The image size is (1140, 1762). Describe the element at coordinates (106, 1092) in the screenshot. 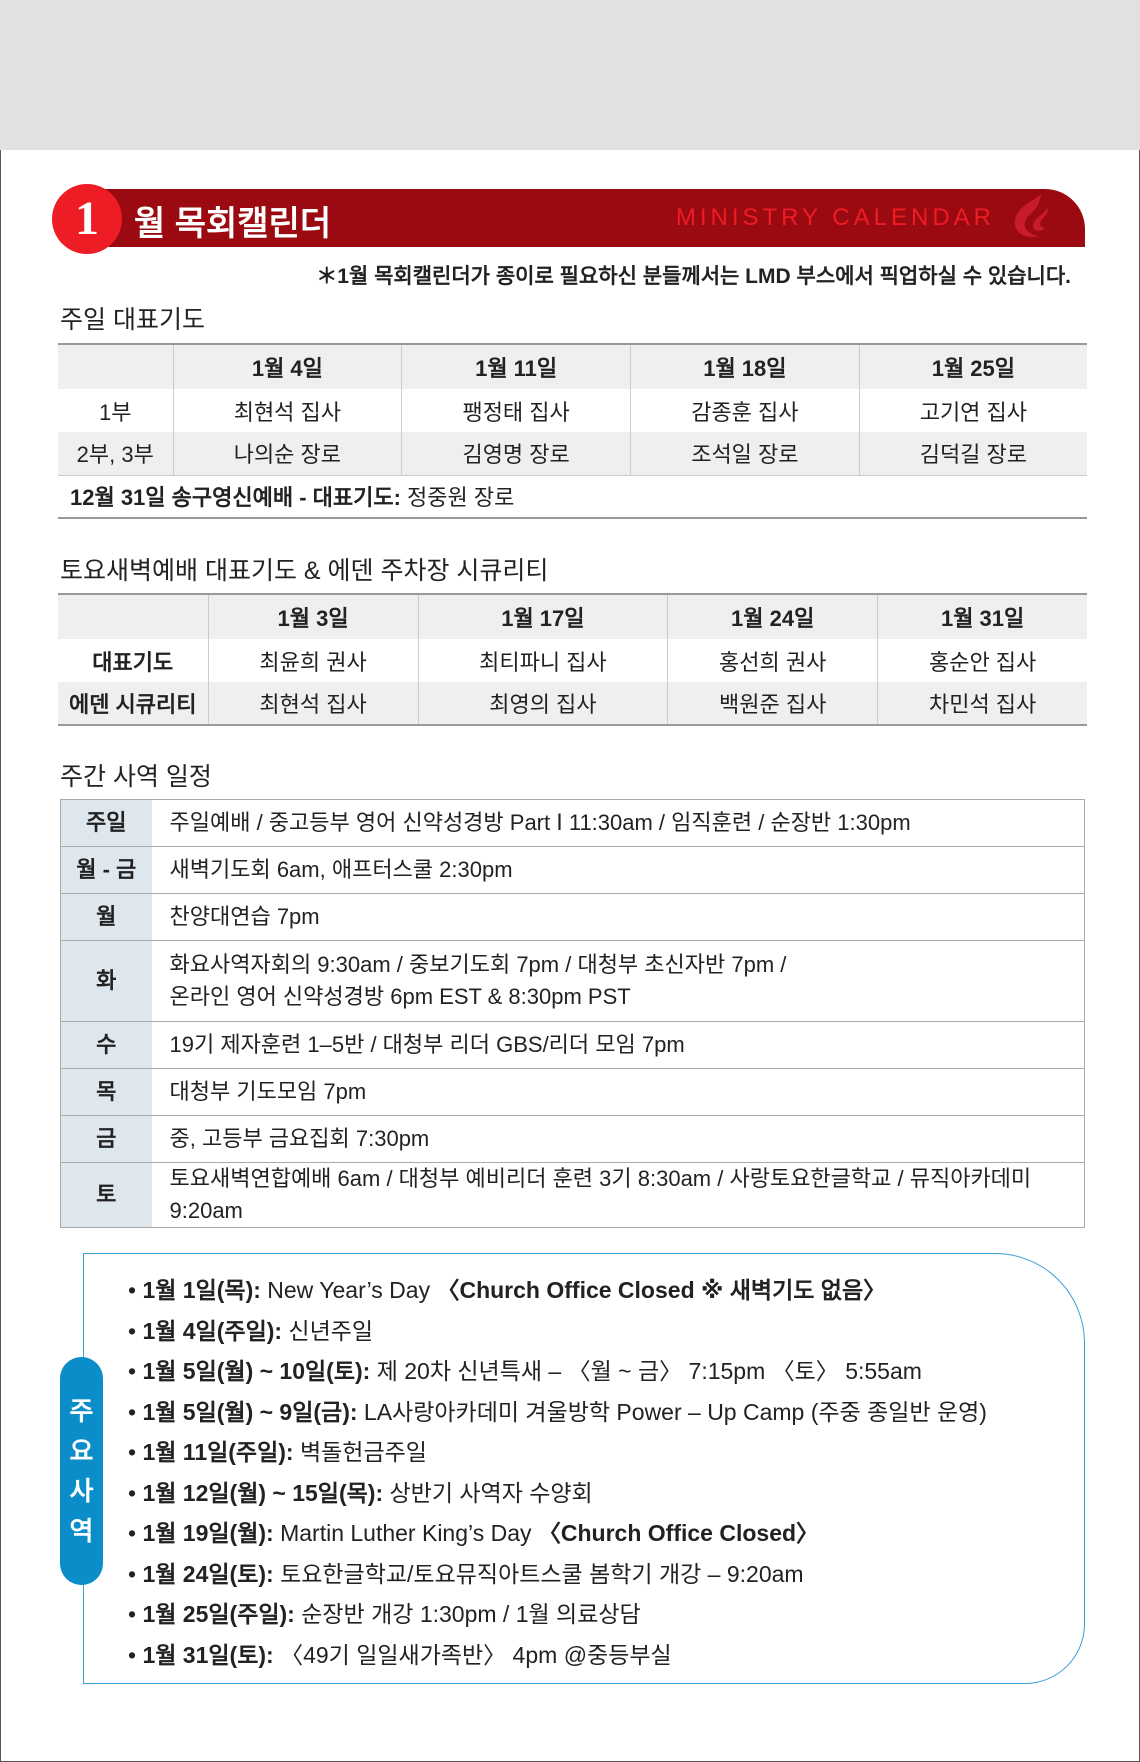

I see `day-label: 목` at that location.